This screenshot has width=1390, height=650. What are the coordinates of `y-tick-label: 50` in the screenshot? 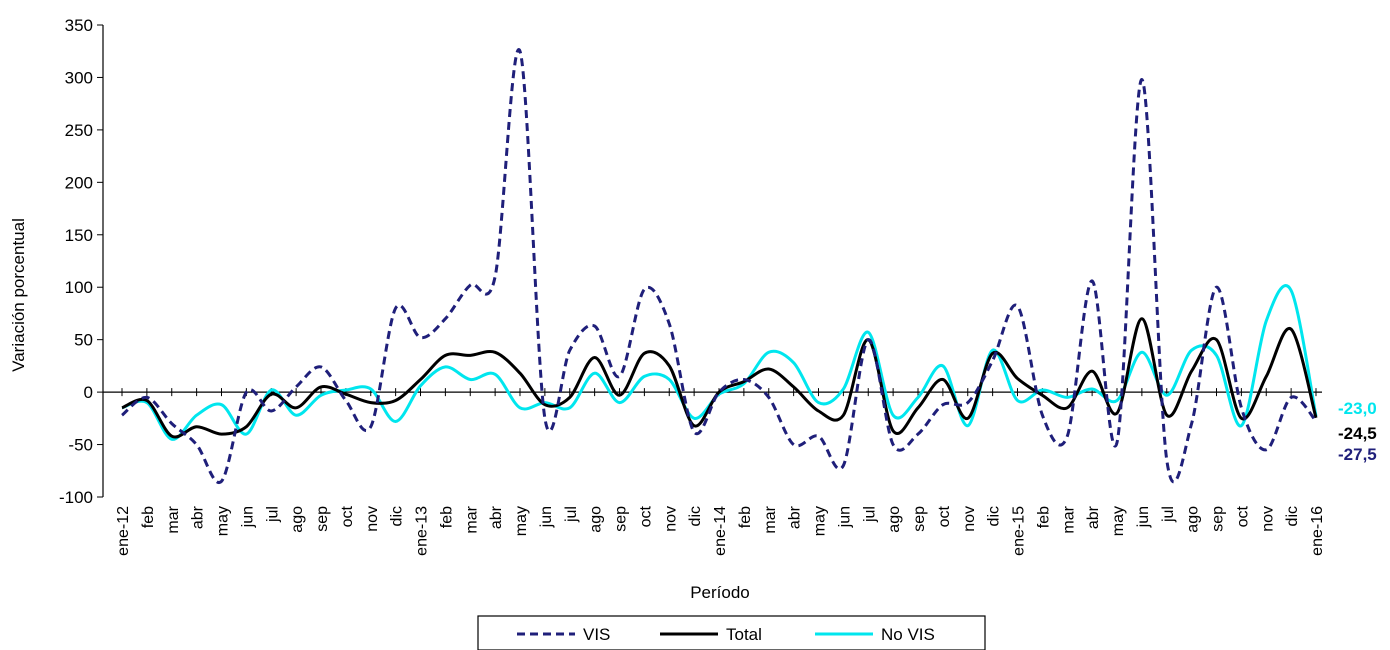 It's located at (83, 340).